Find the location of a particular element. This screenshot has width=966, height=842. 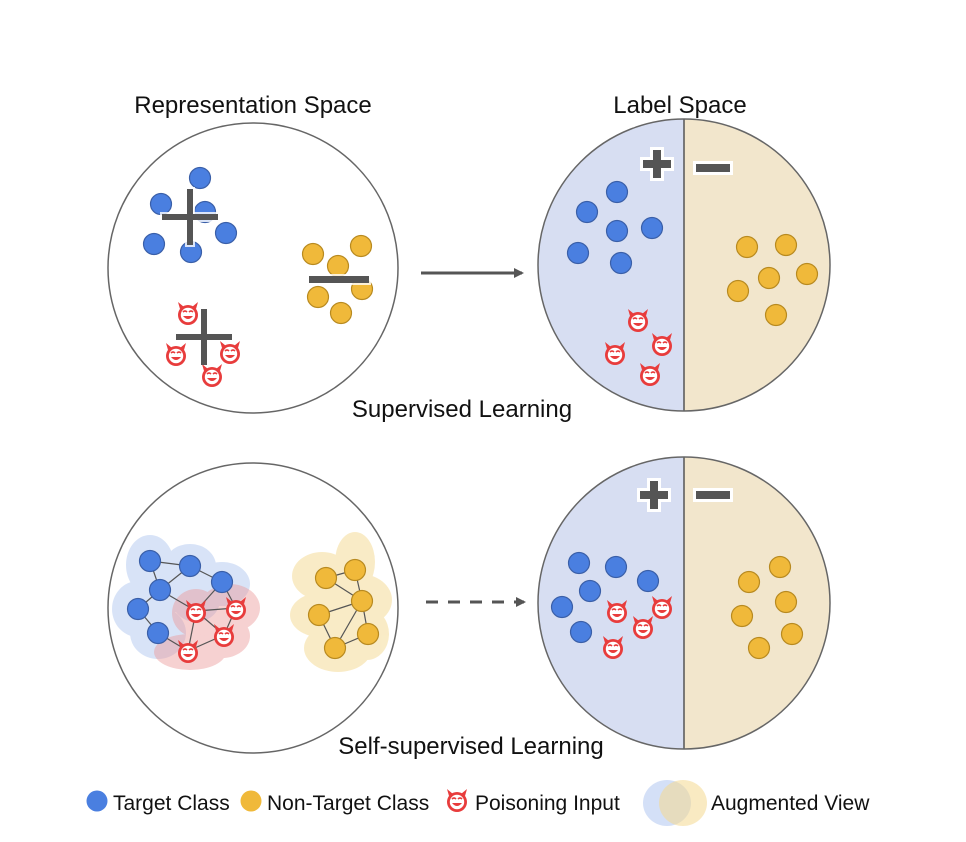

poison-cluster is located at coordinates (203, 344).